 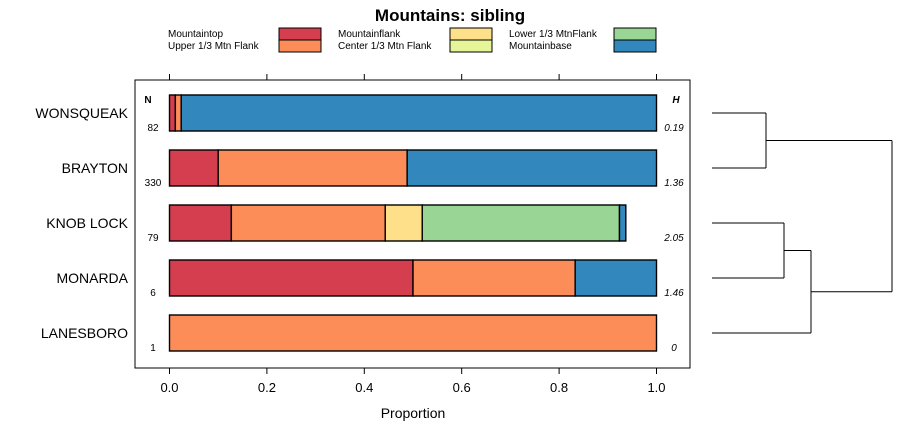 I want to click on x-tick-label: 1.0, so click(x=656, y=387).